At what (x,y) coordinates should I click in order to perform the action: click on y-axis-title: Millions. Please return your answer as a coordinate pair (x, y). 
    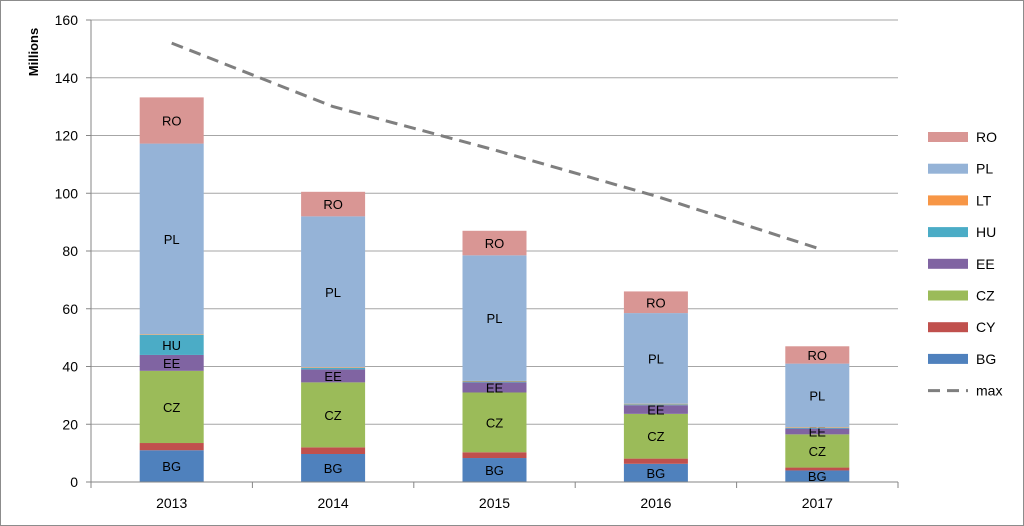
    Looking at the image, I should click on (33, 52).